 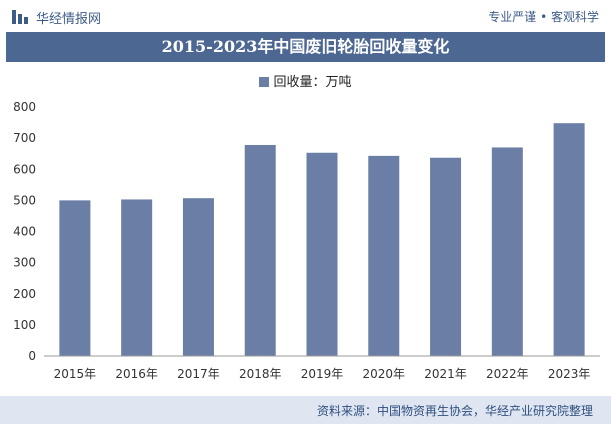 I want to click on x-tick-label: 2021年, so click(x=445, y=374).